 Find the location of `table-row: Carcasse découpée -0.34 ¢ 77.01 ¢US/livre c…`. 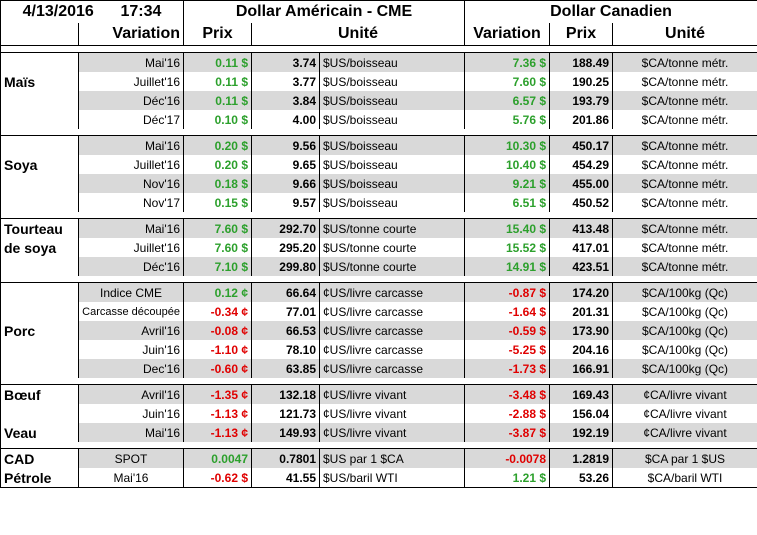

table-row: Carcasse découpée -0.34 ¢ 77.01 ¢US/livre c… is located at coordinates (378, 311).